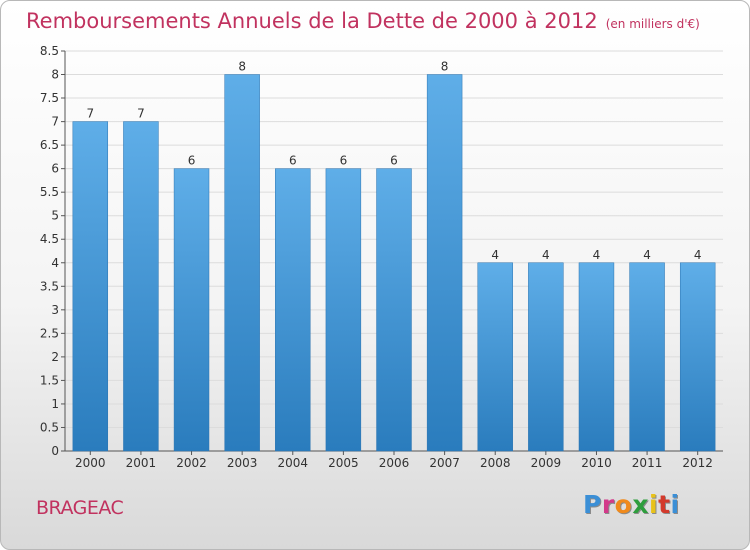  I want to click on x-tick-label-2006: 2006, so click(394, 463).